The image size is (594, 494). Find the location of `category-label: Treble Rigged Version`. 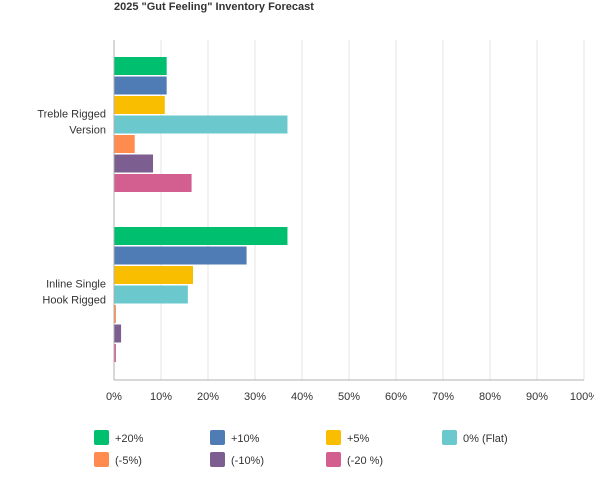

category-label: Treble Rigged Version is located at coordinates (71, 122).